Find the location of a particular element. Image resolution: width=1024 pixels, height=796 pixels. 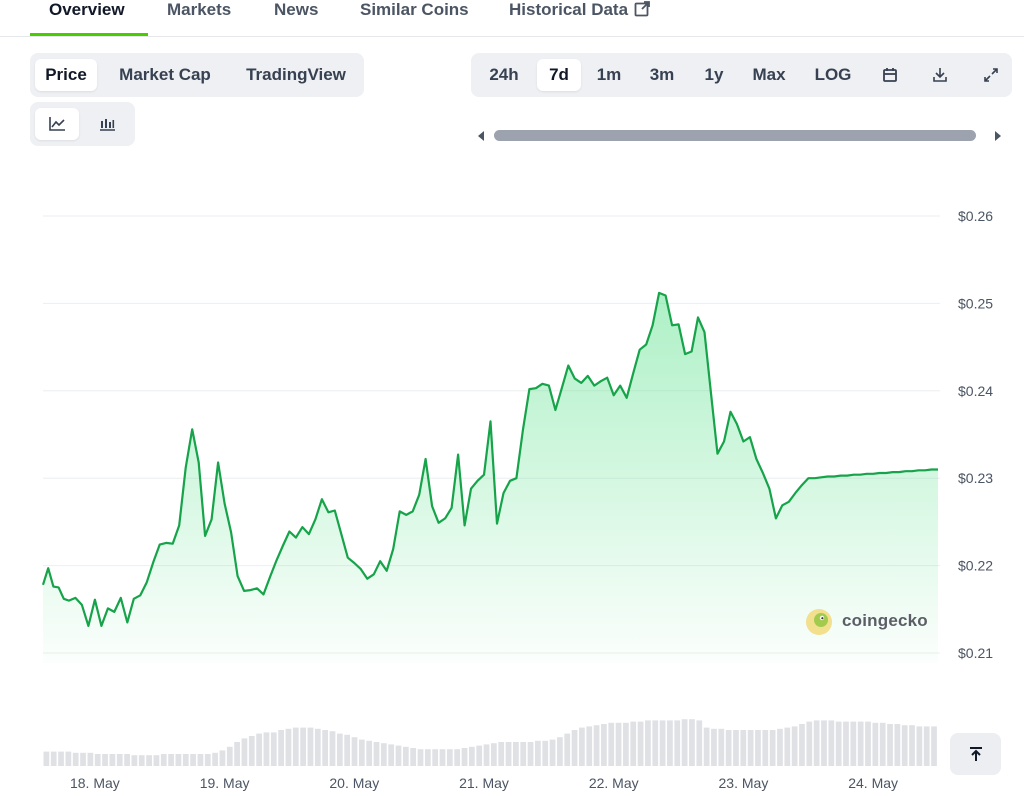

download-icon is located at coordinates (940, 75).